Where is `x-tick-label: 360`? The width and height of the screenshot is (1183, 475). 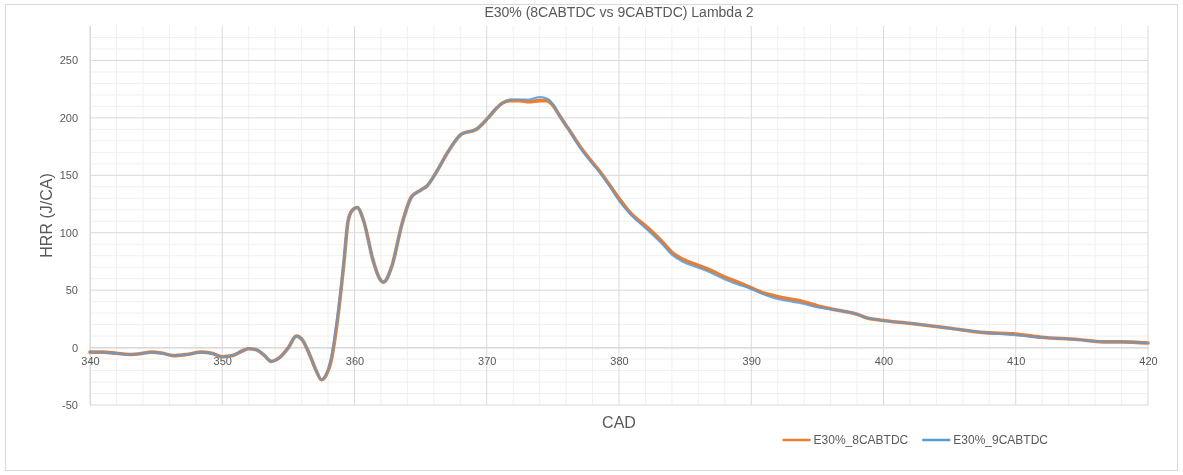 x-tick-label: 360 is located at coordinates (355, 361).